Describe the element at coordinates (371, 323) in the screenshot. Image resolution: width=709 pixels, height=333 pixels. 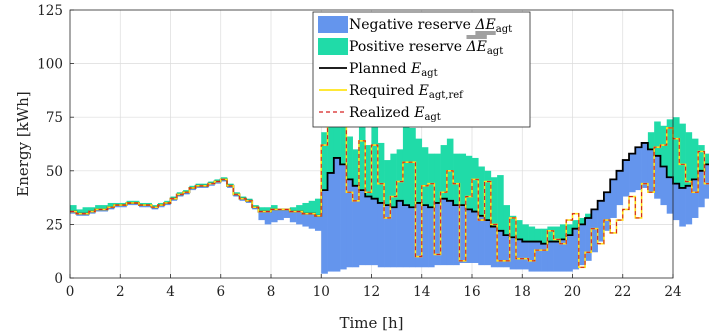
I see `x-axis-label: Time [h]` at that location.